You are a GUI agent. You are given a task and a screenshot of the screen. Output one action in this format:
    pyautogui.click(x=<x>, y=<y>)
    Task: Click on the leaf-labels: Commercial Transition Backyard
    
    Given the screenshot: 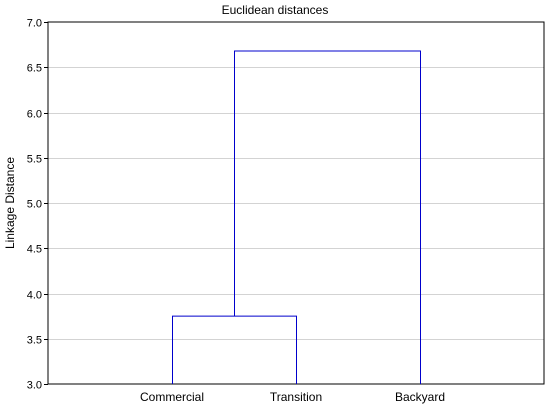 What is the action you would take?
    pyautogui.click(x=292, y=397)
    